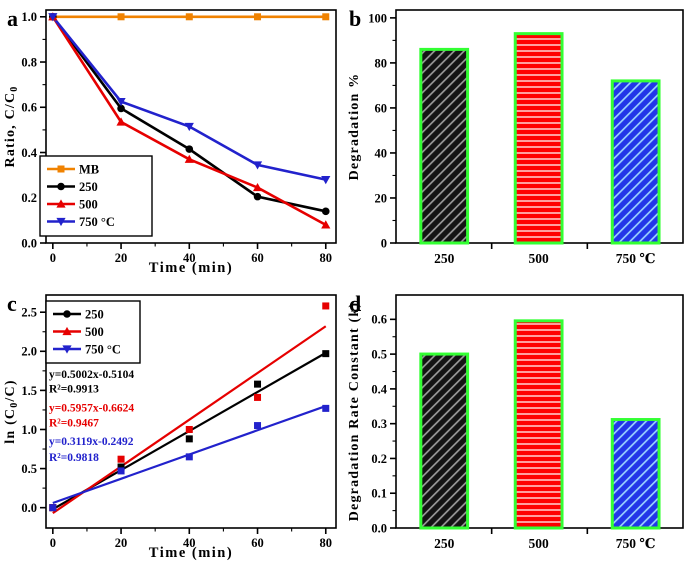 The image size is (685, 570). What do you see at coordinates (384, 243) in the screenshot?
I see `y-tick-label: 0` at bounding box center [384, 243].